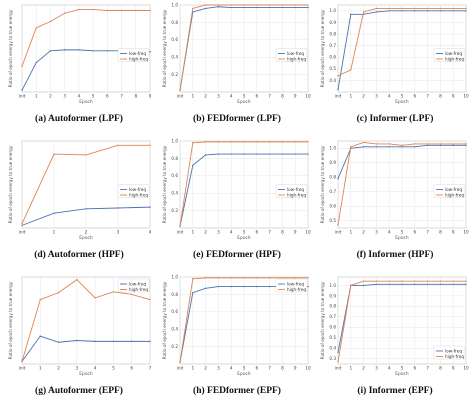 Image resolution: width=474 pixels, height=407 pixels. What do you see at coordinates (295, 368) in the screenshot?
I see `x-tick-label: 9` at bounding box center [295, 368].